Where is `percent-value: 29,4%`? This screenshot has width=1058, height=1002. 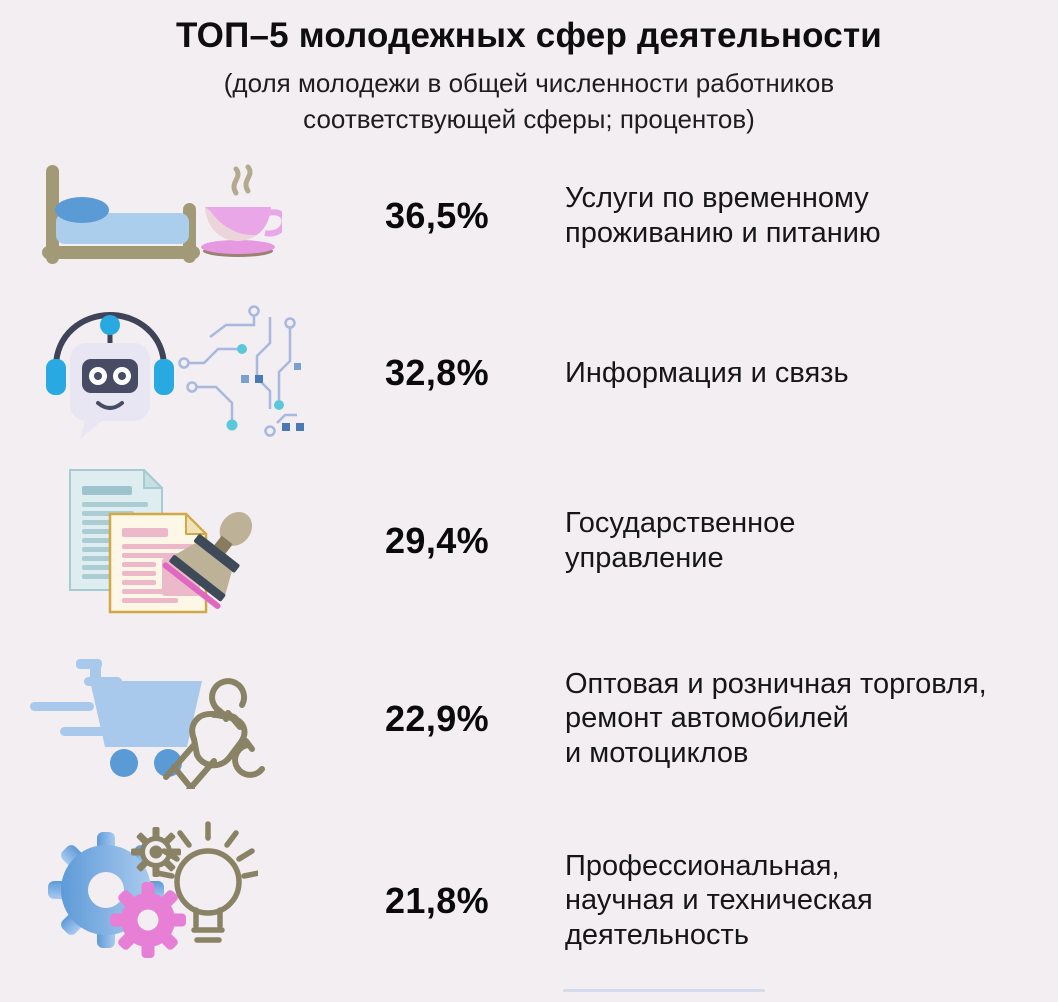 percent-value: 29,4% is located at coordinates (437, 540).